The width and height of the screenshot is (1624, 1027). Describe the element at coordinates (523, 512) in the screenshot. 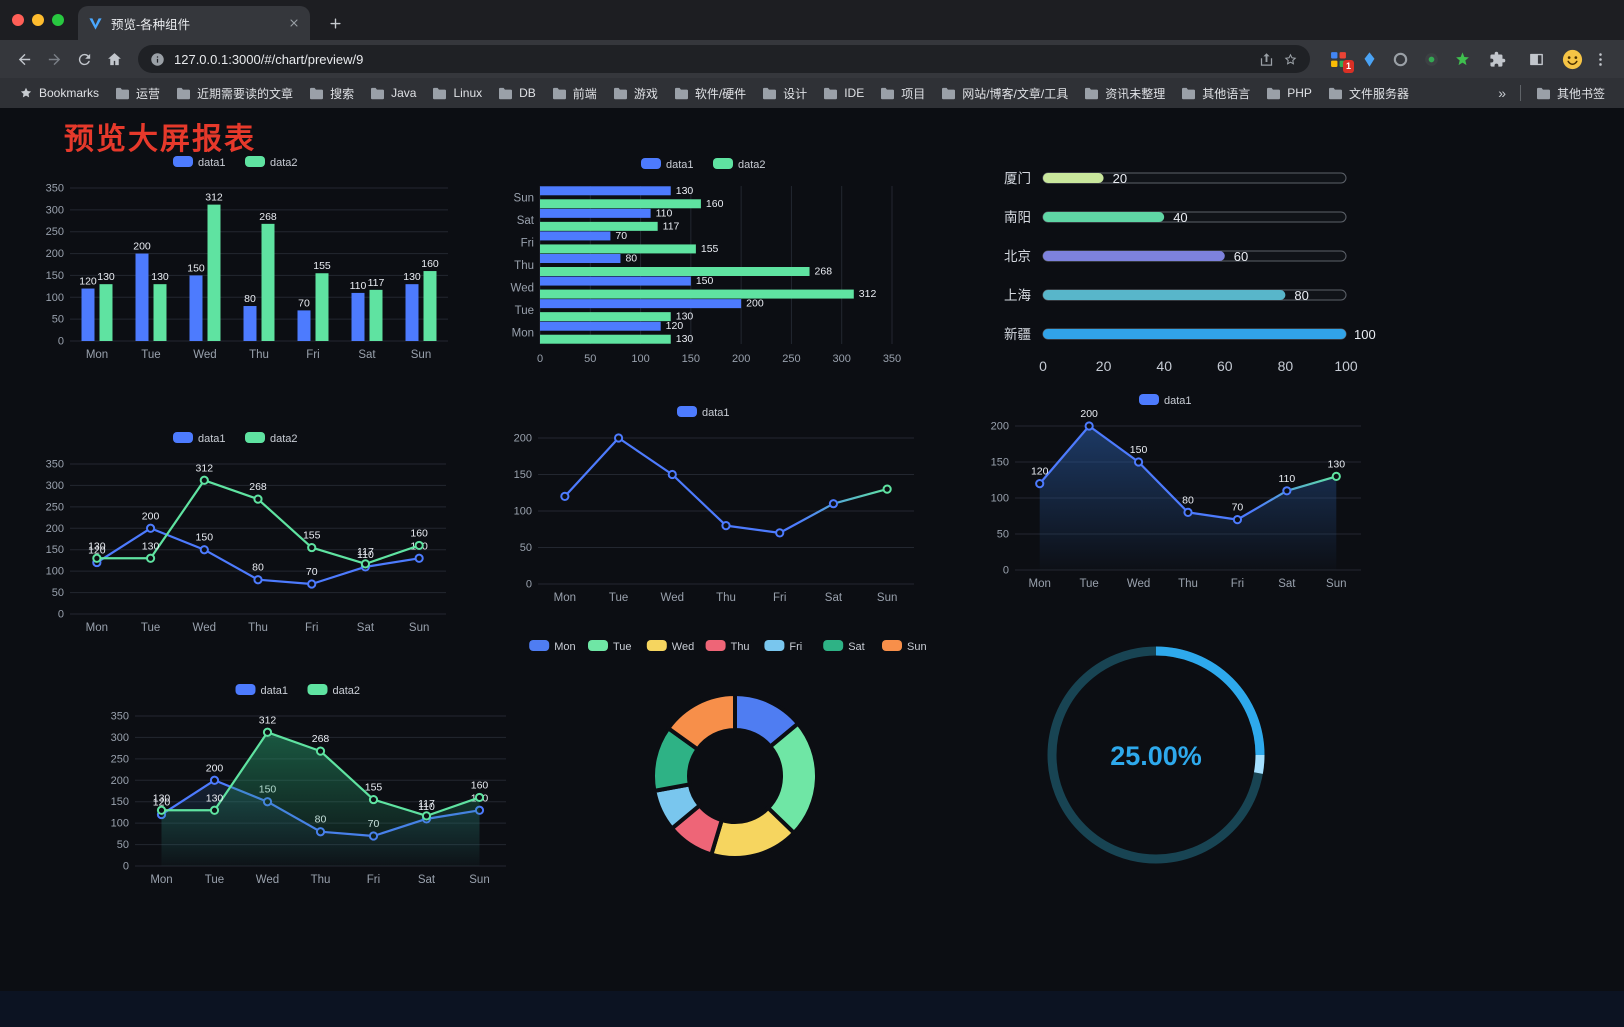

I see `svg-text: 100` at that location.